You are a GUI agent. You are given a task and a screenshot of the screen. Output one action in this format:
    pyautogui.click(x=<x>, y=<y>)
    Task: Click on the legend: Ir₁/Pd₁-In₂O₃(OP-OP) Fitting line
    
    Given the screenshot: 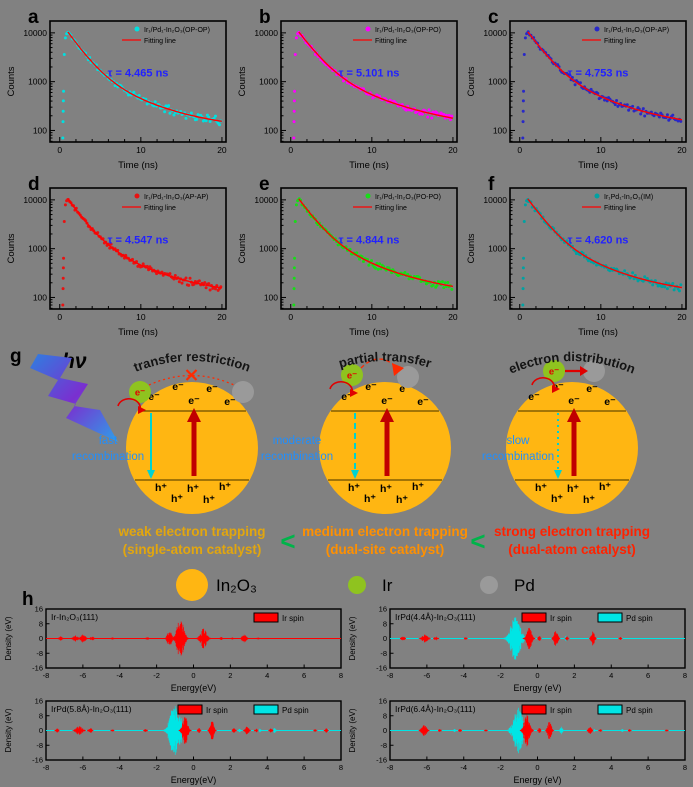 What is the action you would take?
    pyautogui.click(x=166, y=35)
    